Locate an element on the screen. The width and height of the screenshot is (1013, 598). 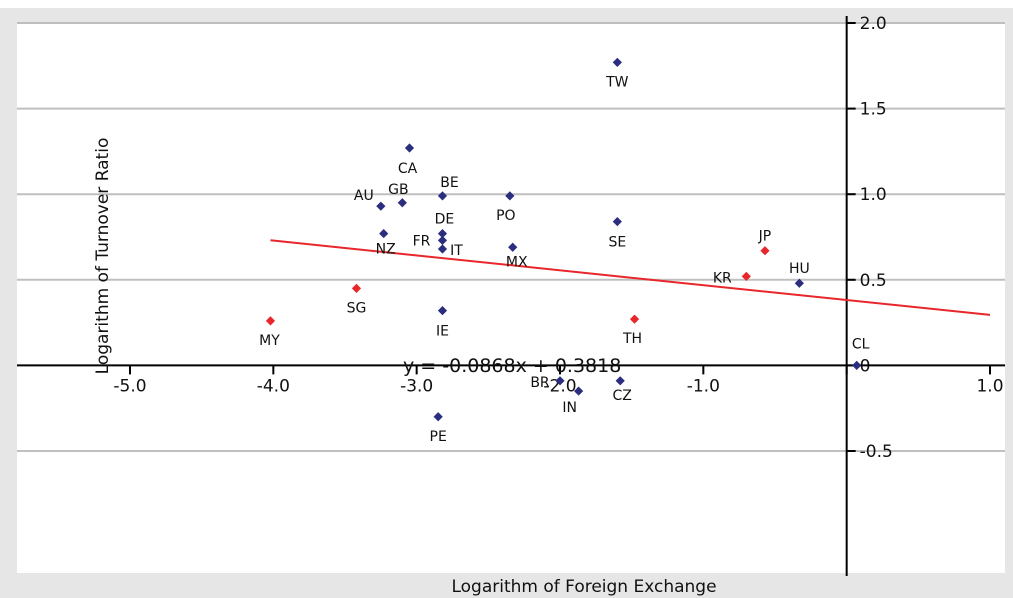
y-tick-label: 2.0 is located at coordinates (873, 24).